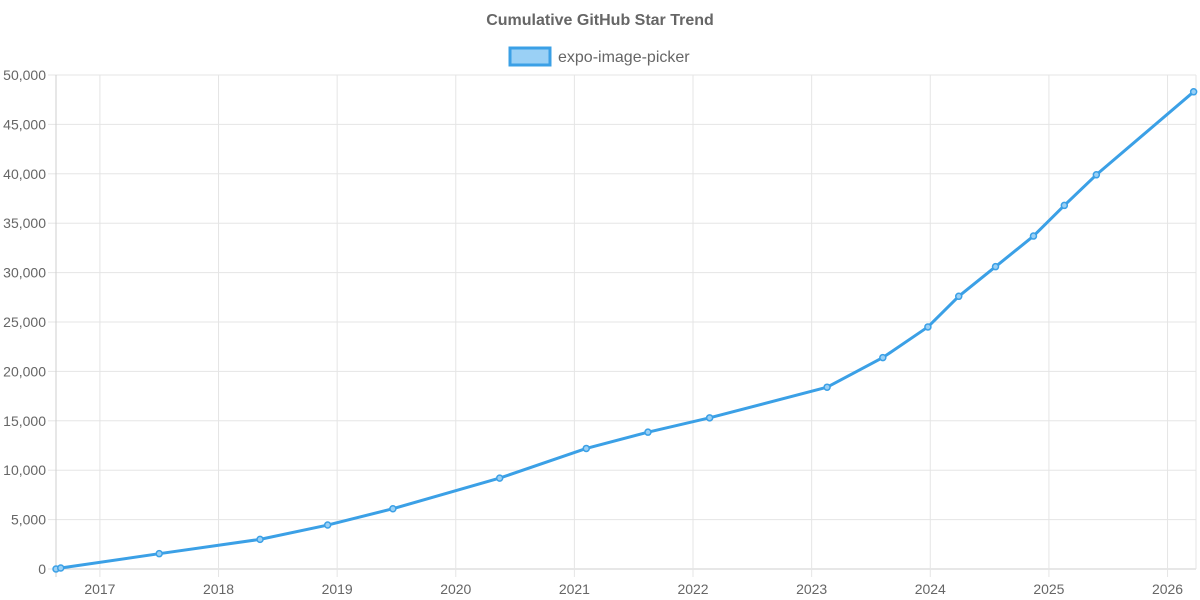 The image size is (1200, 600). I want to click on y-tick-label: 50,000, so click(24, 75).